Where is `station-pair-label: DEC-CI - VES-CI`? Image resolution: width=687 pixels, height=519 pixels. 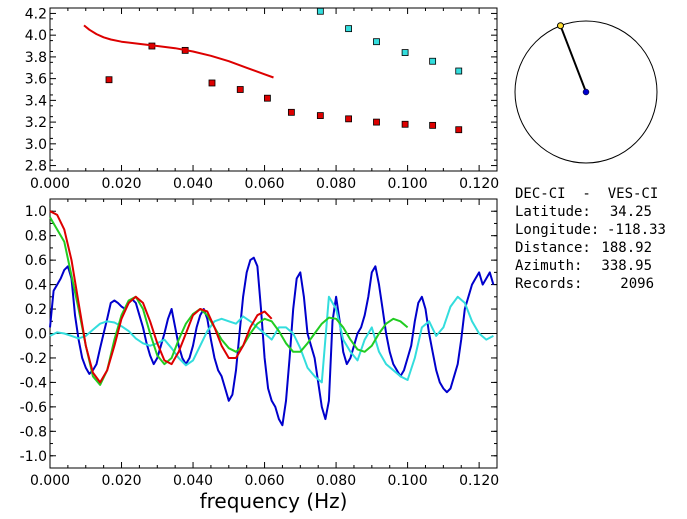 station-pair-label: DEC-CI - VES-CI is located at coordinates (586, 194).